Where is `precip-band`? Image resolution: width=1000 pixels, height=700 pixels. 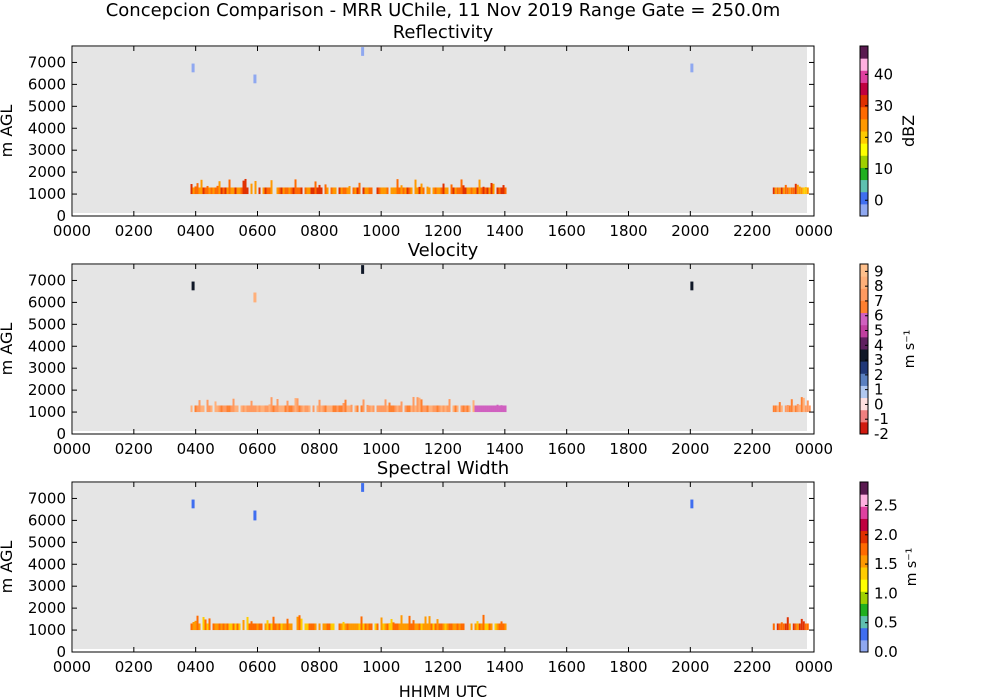
precip-band is located at coordinates (790, 189).